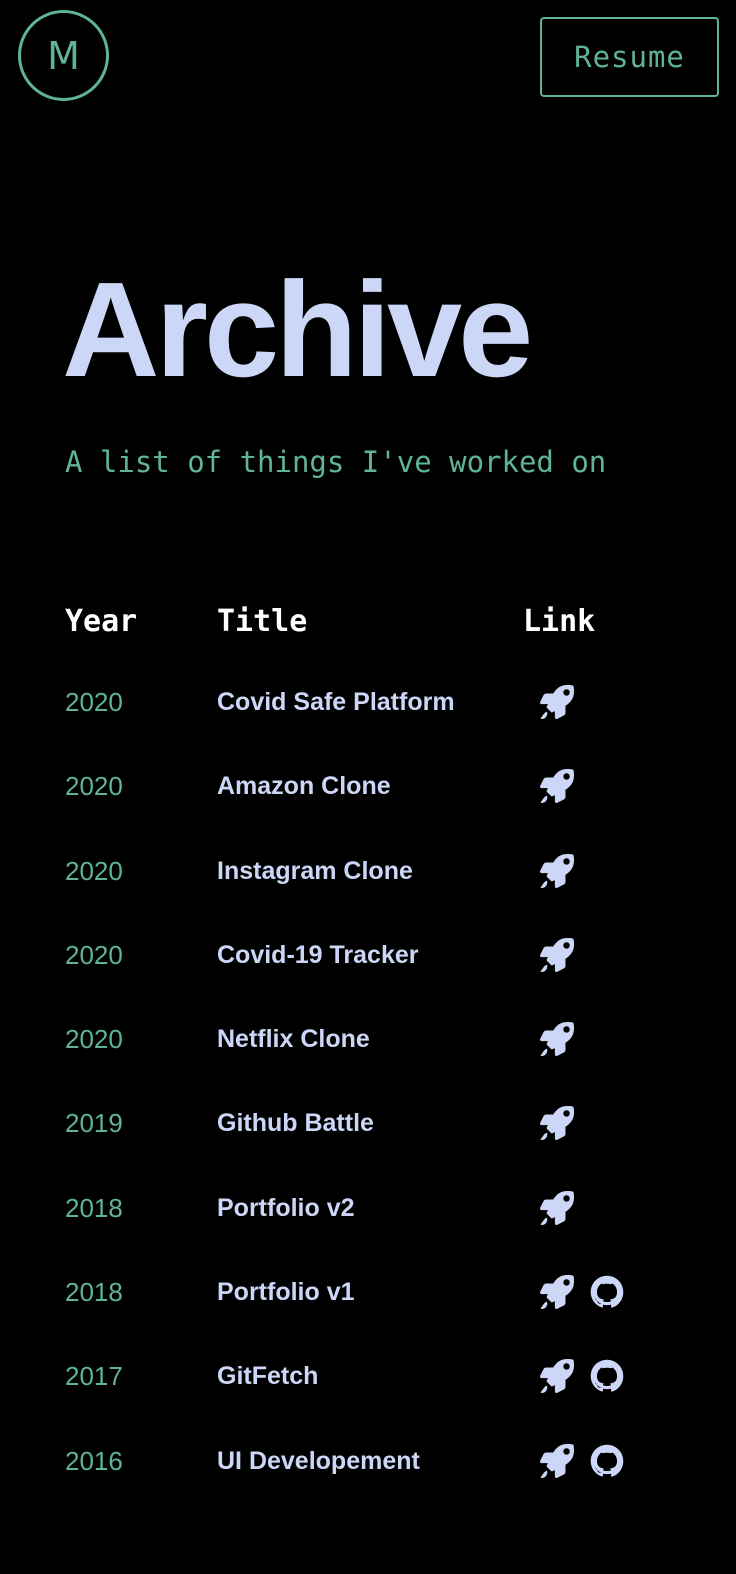  I want to click on table-row: 2020 Amazon Clone, so click(368, 786).